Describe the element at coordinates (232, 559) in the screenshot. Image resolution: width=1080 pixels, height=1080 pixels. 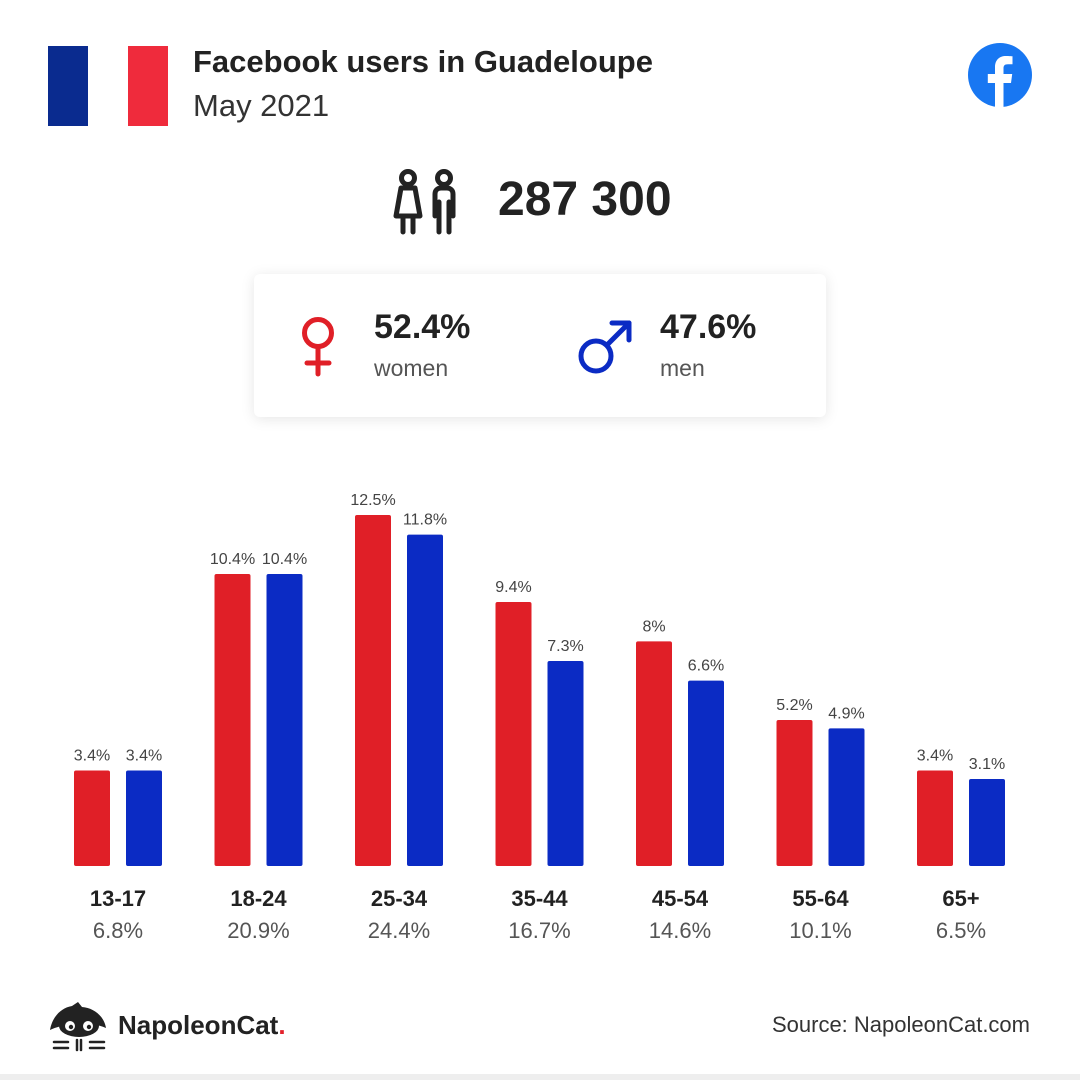
I see `data-label-women-18-24: 10.4%` at that location.